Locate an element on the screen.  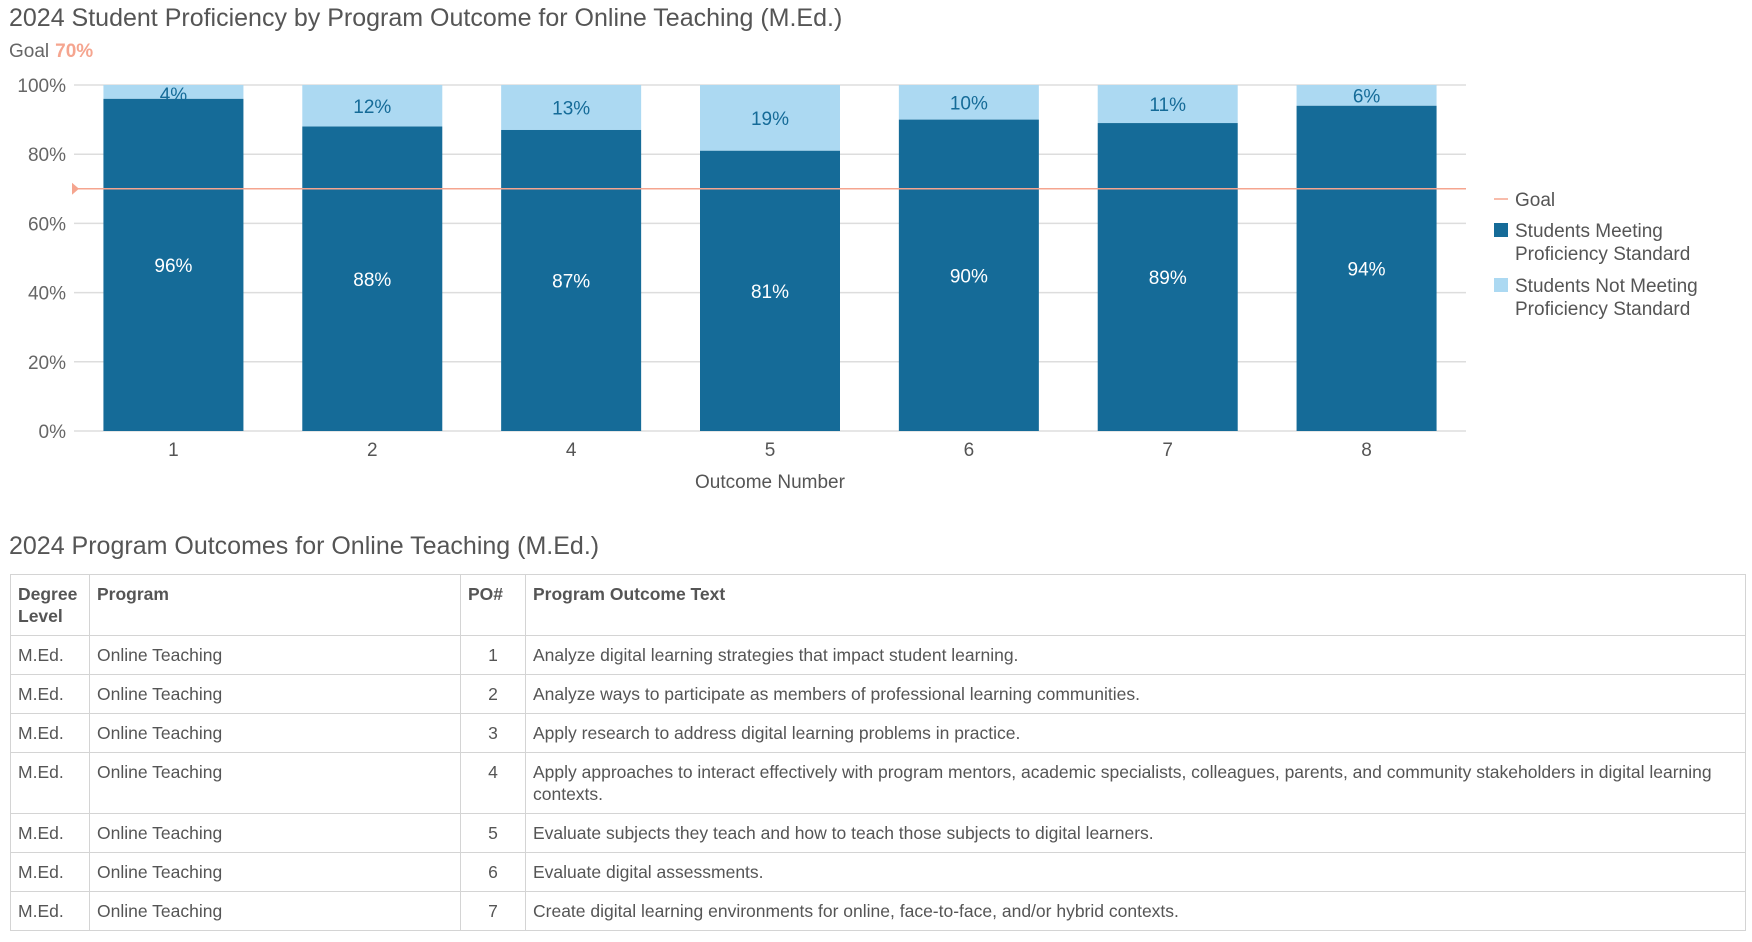
legend-not-meeting-swatch is located at coordinates (1501, 285).